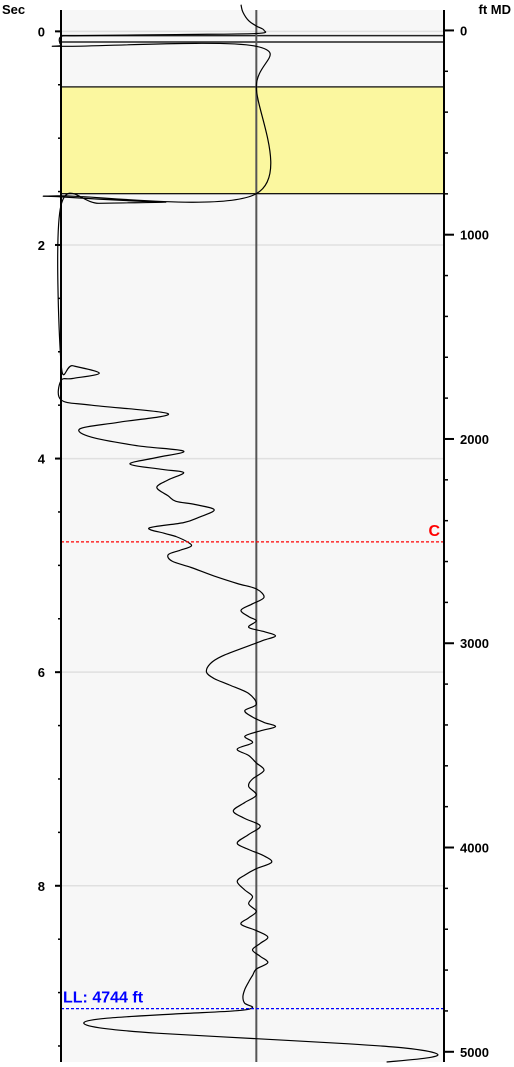 The image size is (514, 1067). Describe the element at coordinates (41, 245) in the screenshot. I see `left-tick-label: 2` at that location.